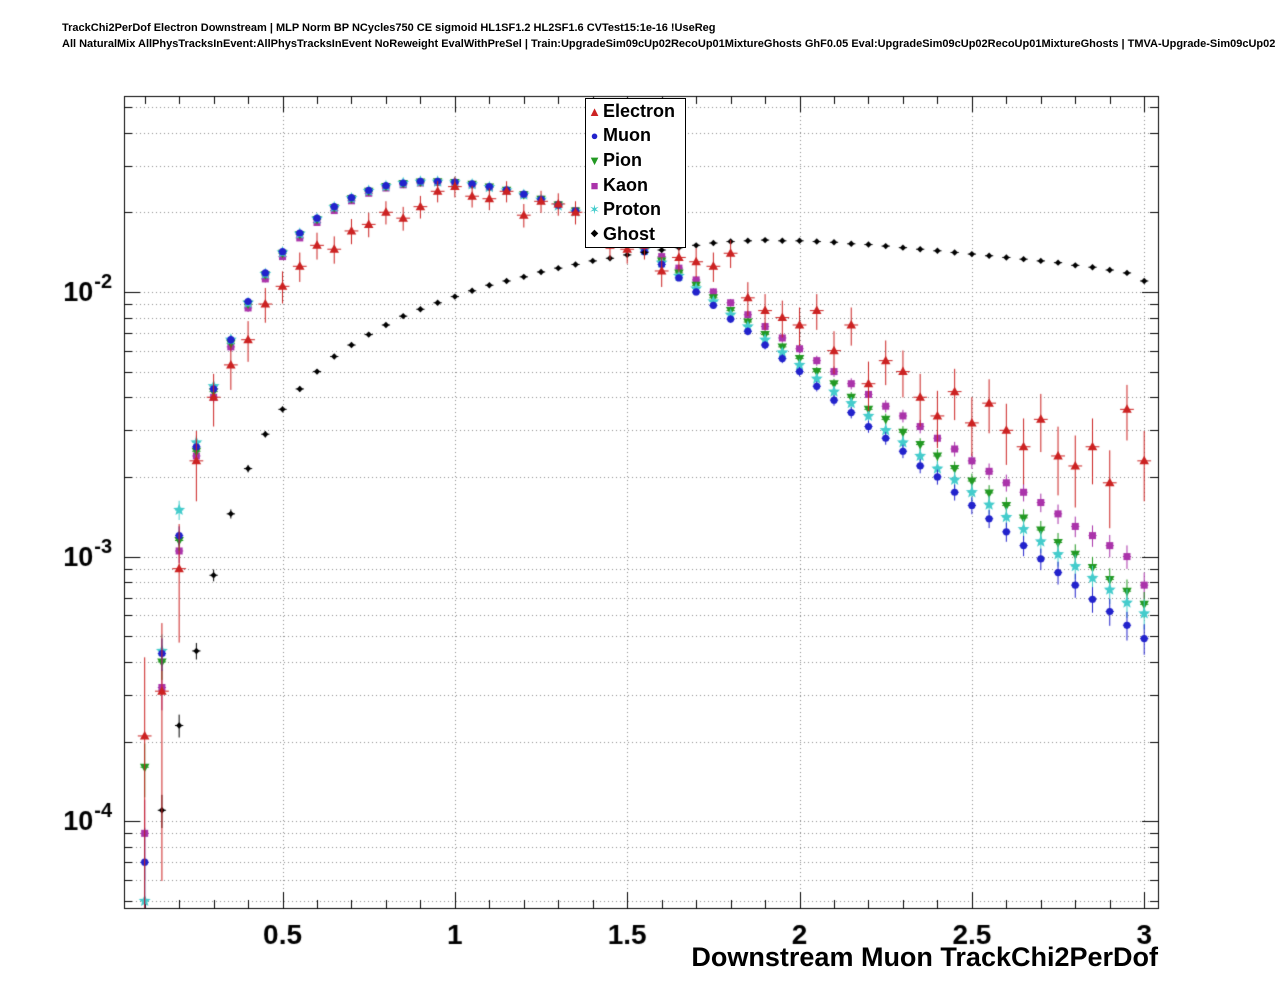 This screenshot has height=996, width=1276. I want to click on ghost-diamond-marker-icon: ◆, so click(594, 234).